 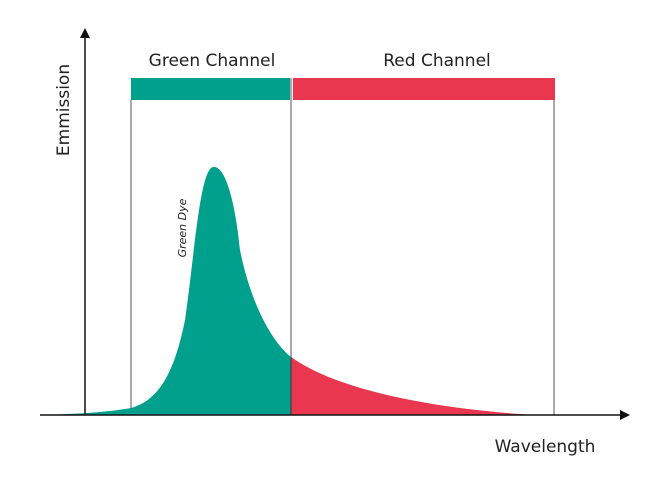 What do you see at coordinates (418, 386) in the screenshot?
I see `red-emission-area` at bounding box center [418, 386].